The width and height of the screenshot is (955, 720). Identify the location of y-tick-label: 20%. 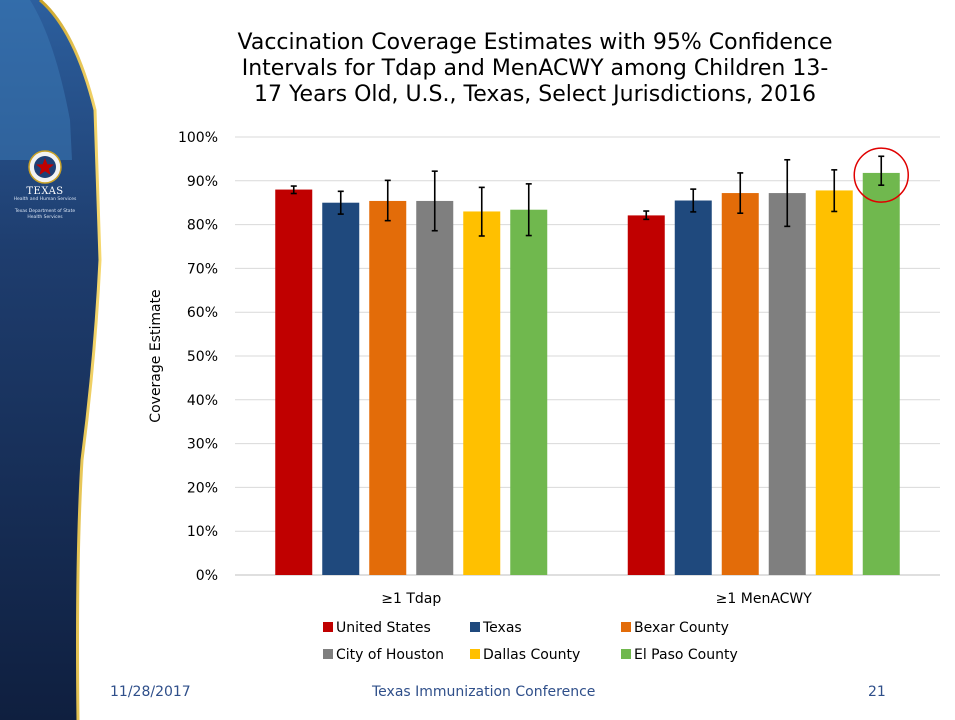
(202, 488).